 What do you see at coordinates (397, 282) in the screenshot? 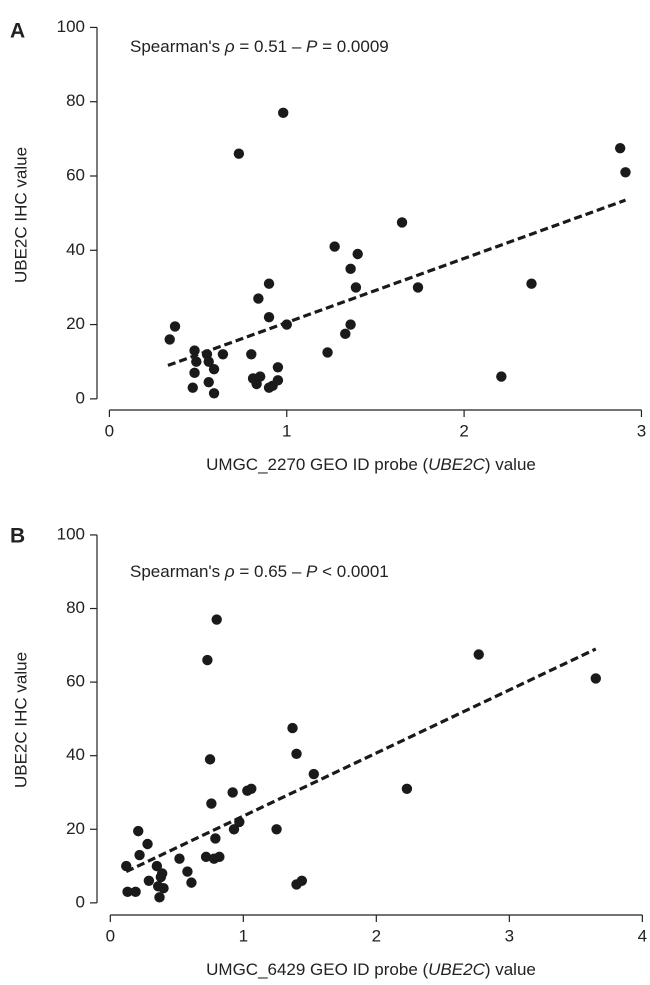
I see `trend-line` at bounding box center [397, 282].